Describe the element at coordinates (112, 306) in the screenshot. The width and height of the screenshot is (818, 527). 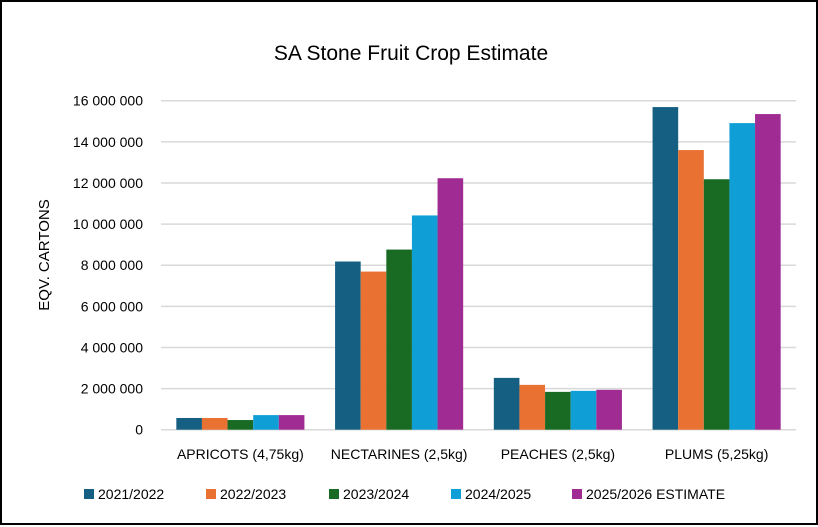
I see `y-tick-label: 6 000 000` at that location.